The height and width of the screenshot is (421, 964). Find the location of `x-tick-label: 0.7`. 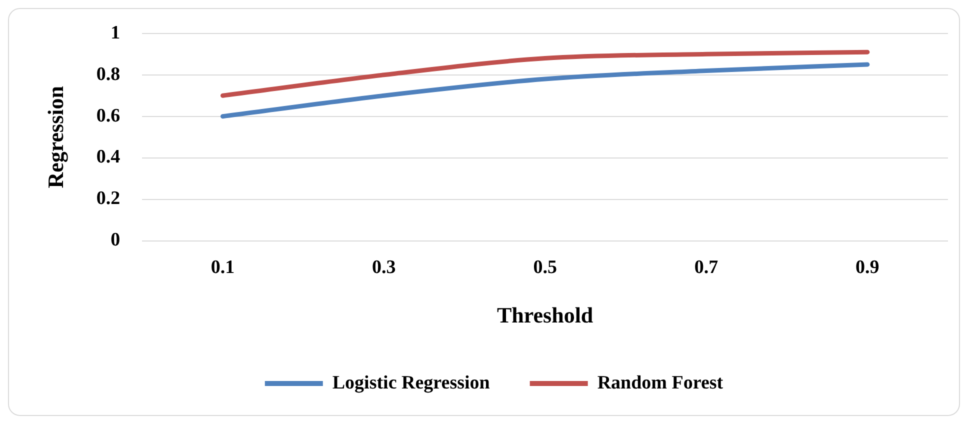

x-tick-label: 0.7 is located at coordinates (706, 267).